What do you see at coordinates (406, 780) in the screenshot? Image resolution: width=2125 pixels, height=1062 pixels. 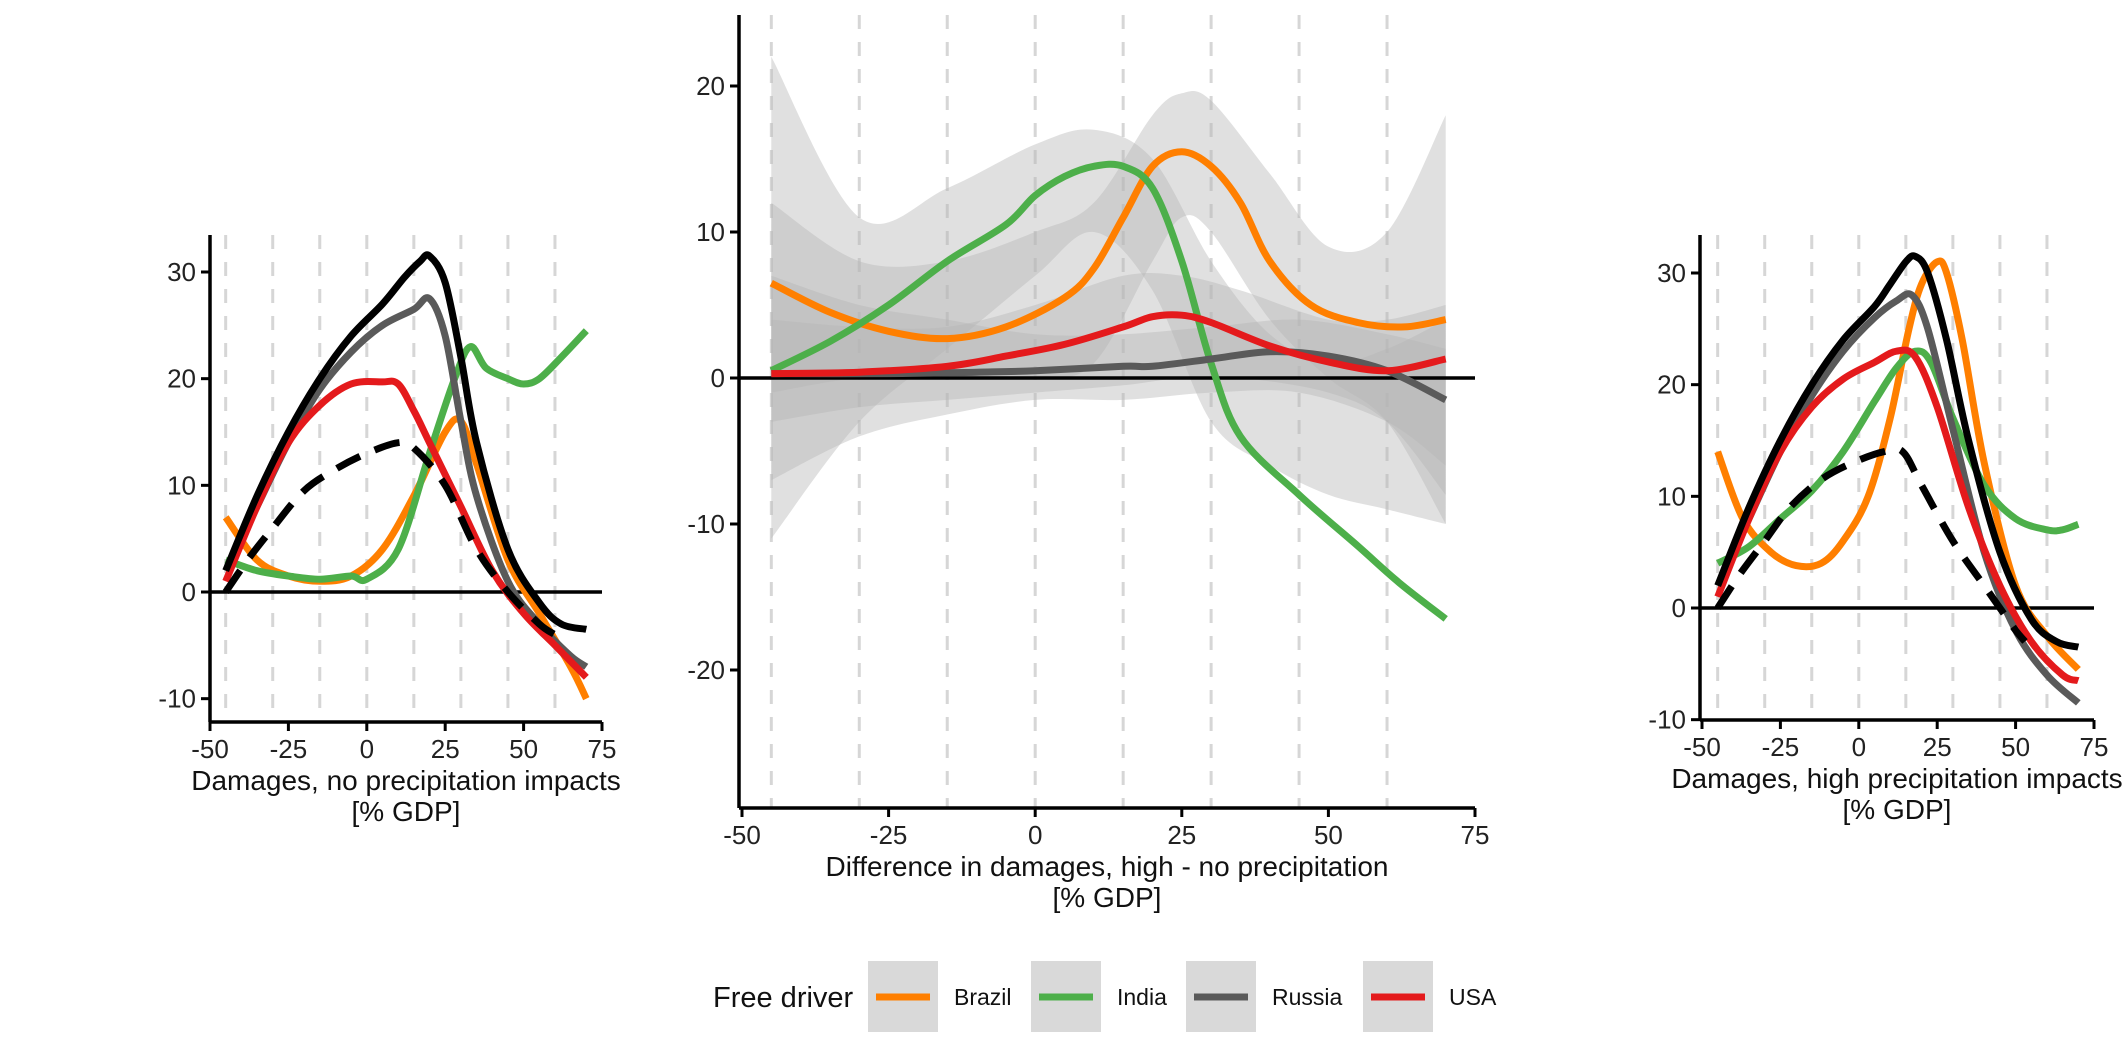 I see `x-axis-title: Damages, no precipitation impacts` at bounding box center [406, 780].